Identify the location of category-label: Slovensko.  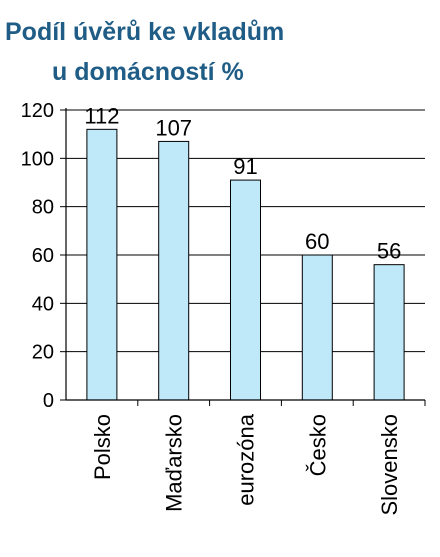
(389, 465).